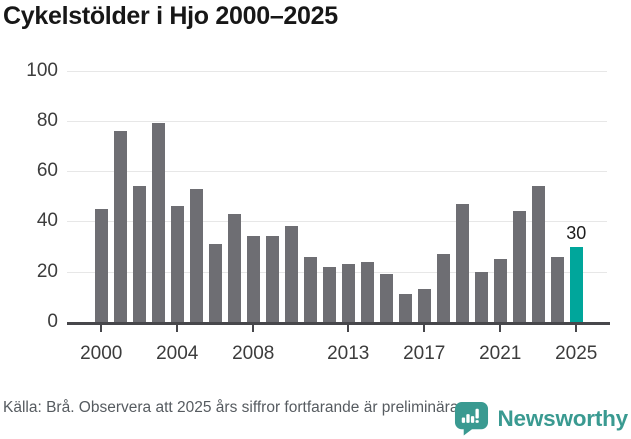 The height and width of the screenshot is (439, 631). What do you see at coordinates (291, 274) in the screenshot?
I see `bar-2010` at bounding box center [291, 274].